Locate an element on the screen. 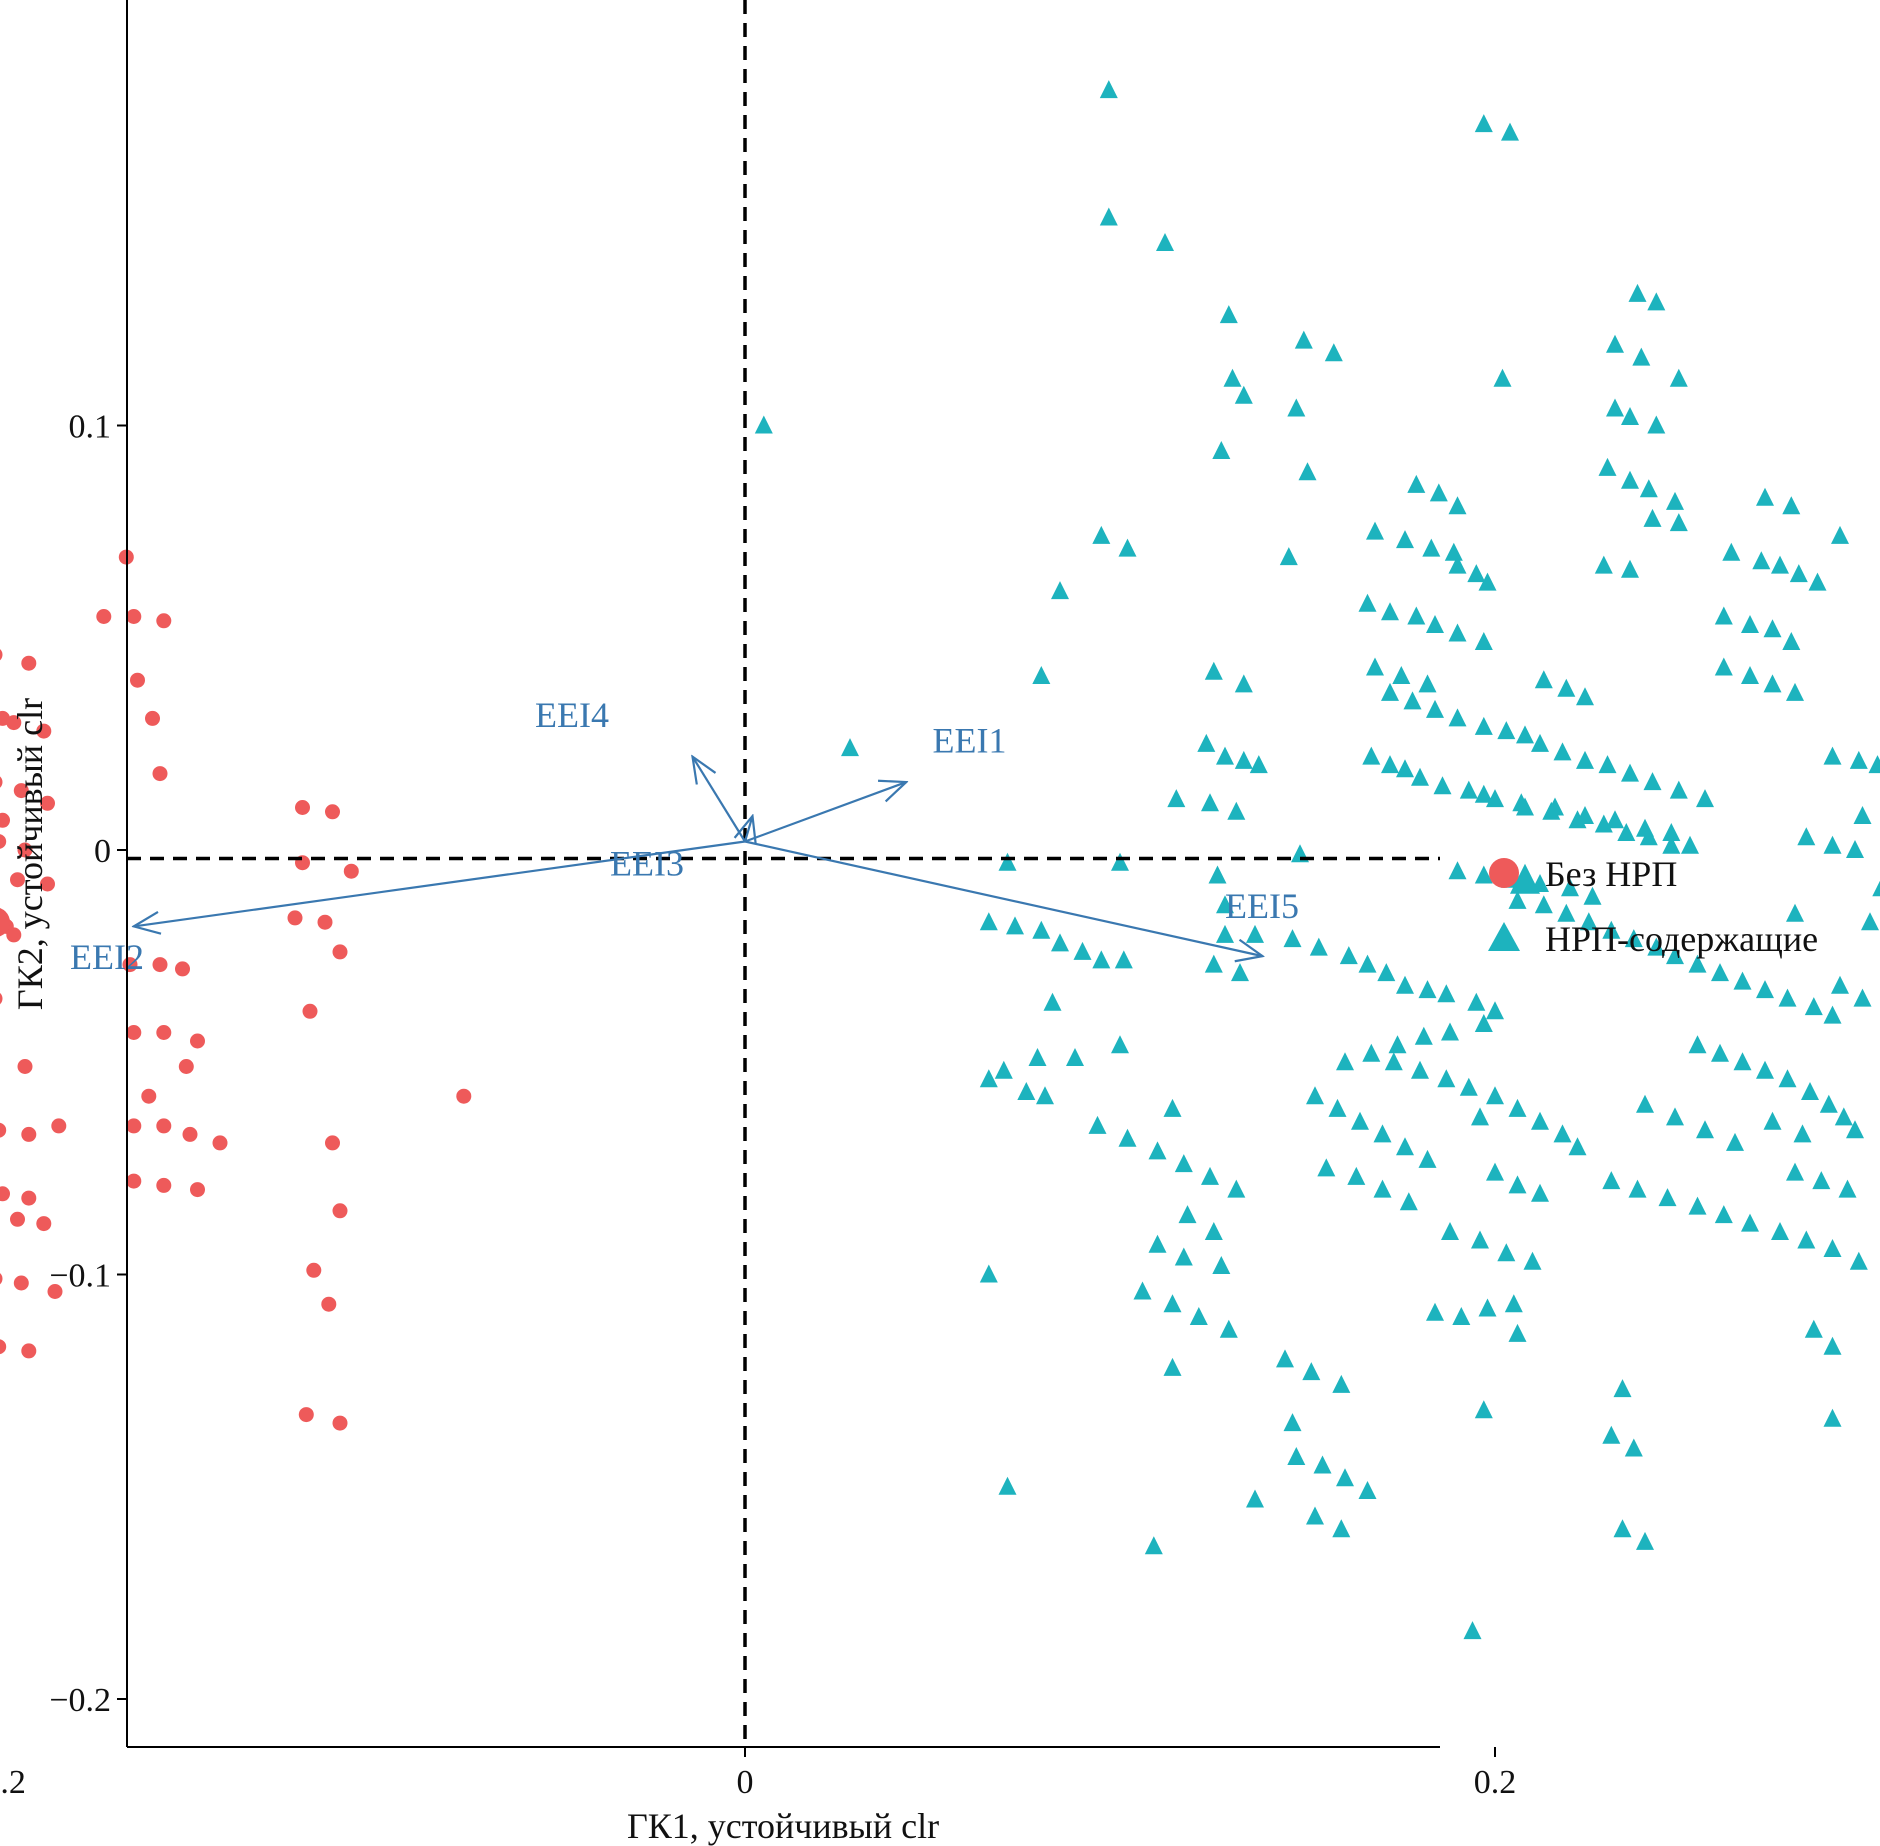 The image size is (1880, 1846). arrow-label-eei1: EEI1 is located at coordinates (970, 740).